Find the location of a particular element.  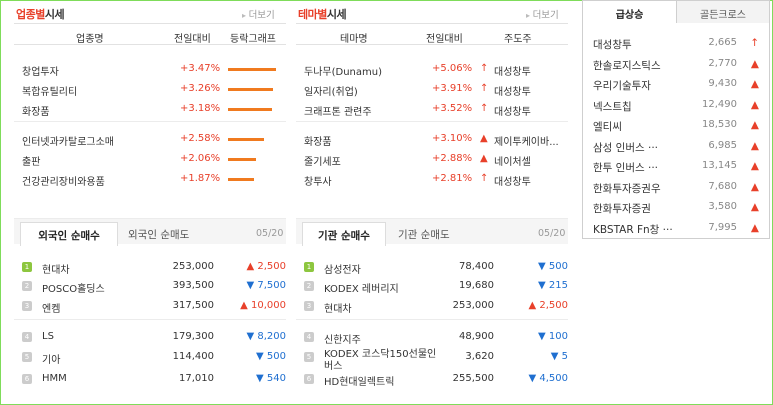

theme-row: 일자리(취업) +3.91% ↑ 대성창투 is located at coordinates (436, 90).